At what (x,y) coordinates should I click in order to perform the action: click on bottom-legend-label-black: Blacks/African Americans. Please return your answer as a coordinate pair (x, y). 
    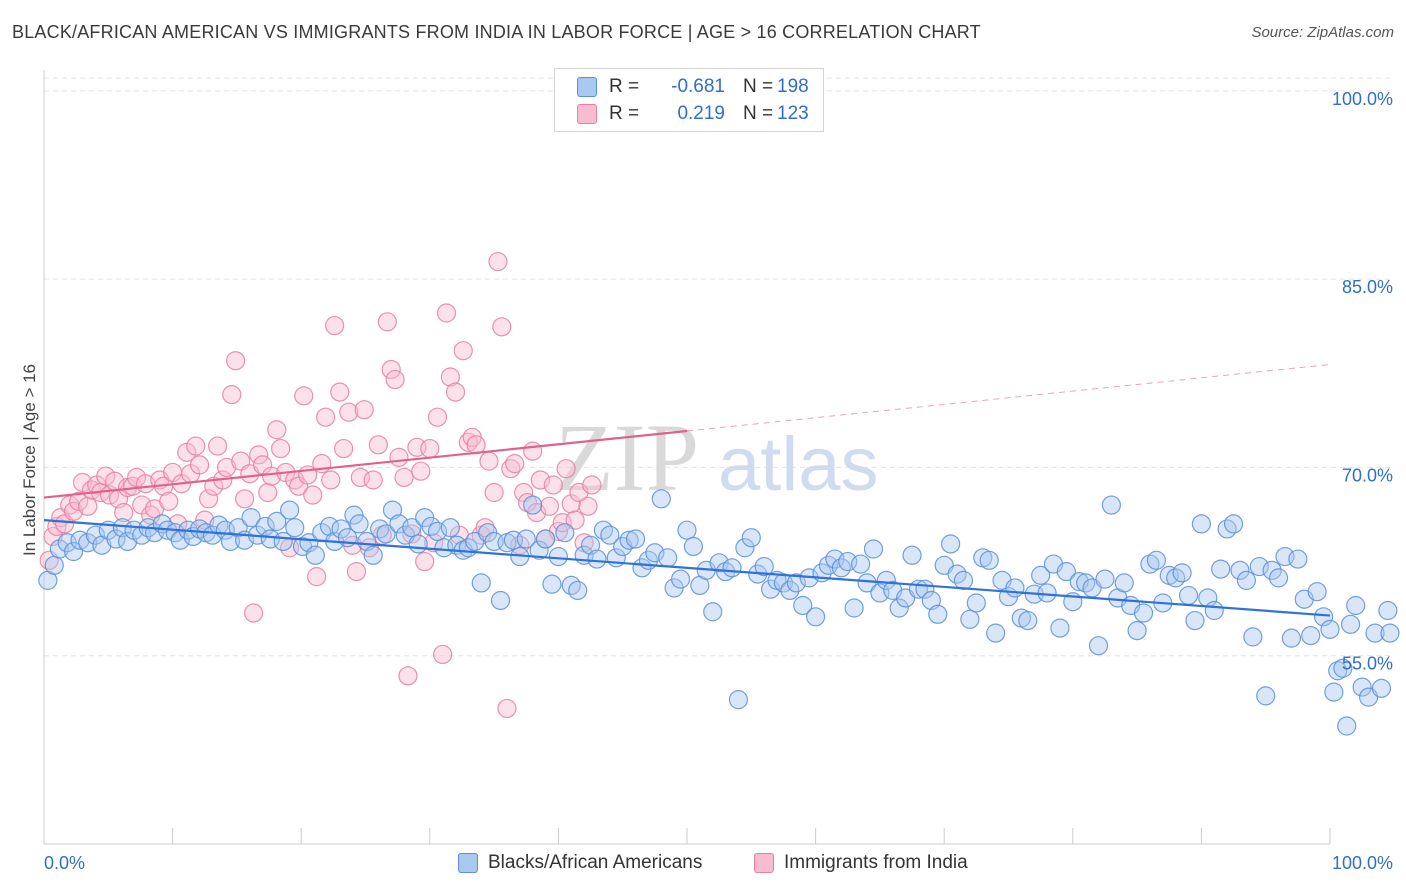
    Looking at the image, I should click on (595, 862).